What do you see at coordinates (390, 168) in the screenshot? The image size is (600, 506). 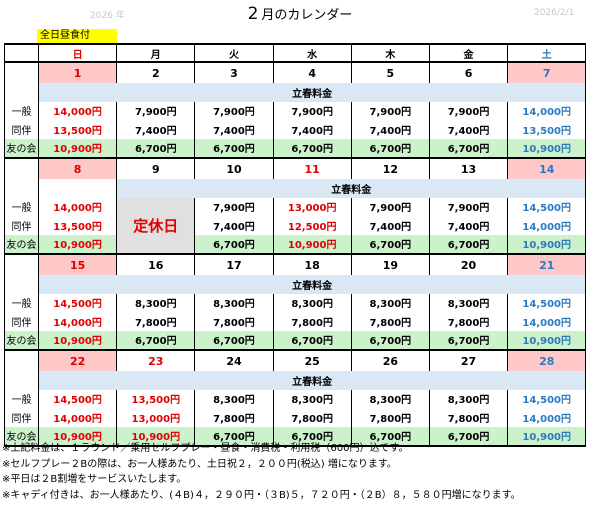 I see `date-cell: 12` at bounding box center [390, 168].